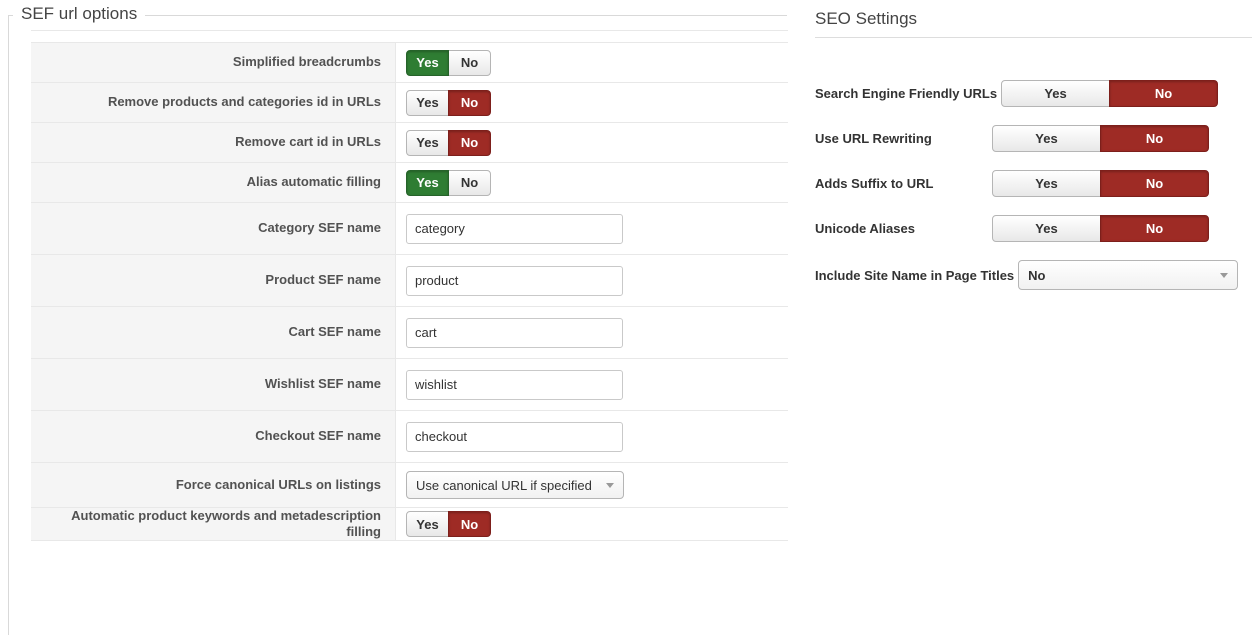 Image resolution: width=1252 pixels, height=635 pixels. Describe the element at coordinates (79, 14) in the screenshot. I see `fieldset-legend: SEF url options` at that location.